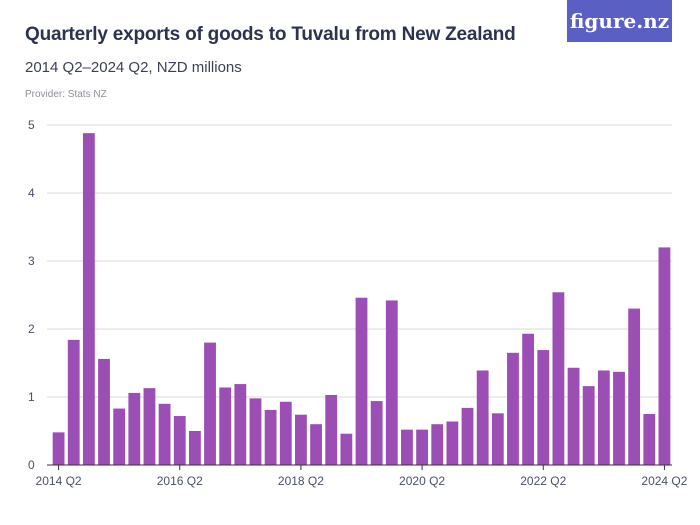 The width and height of the screenshot is (700, 525). What do you see at coordinates (603, 417) in the screenshot?
I see `bar-2023-q2` at bounding box center [603, 417].